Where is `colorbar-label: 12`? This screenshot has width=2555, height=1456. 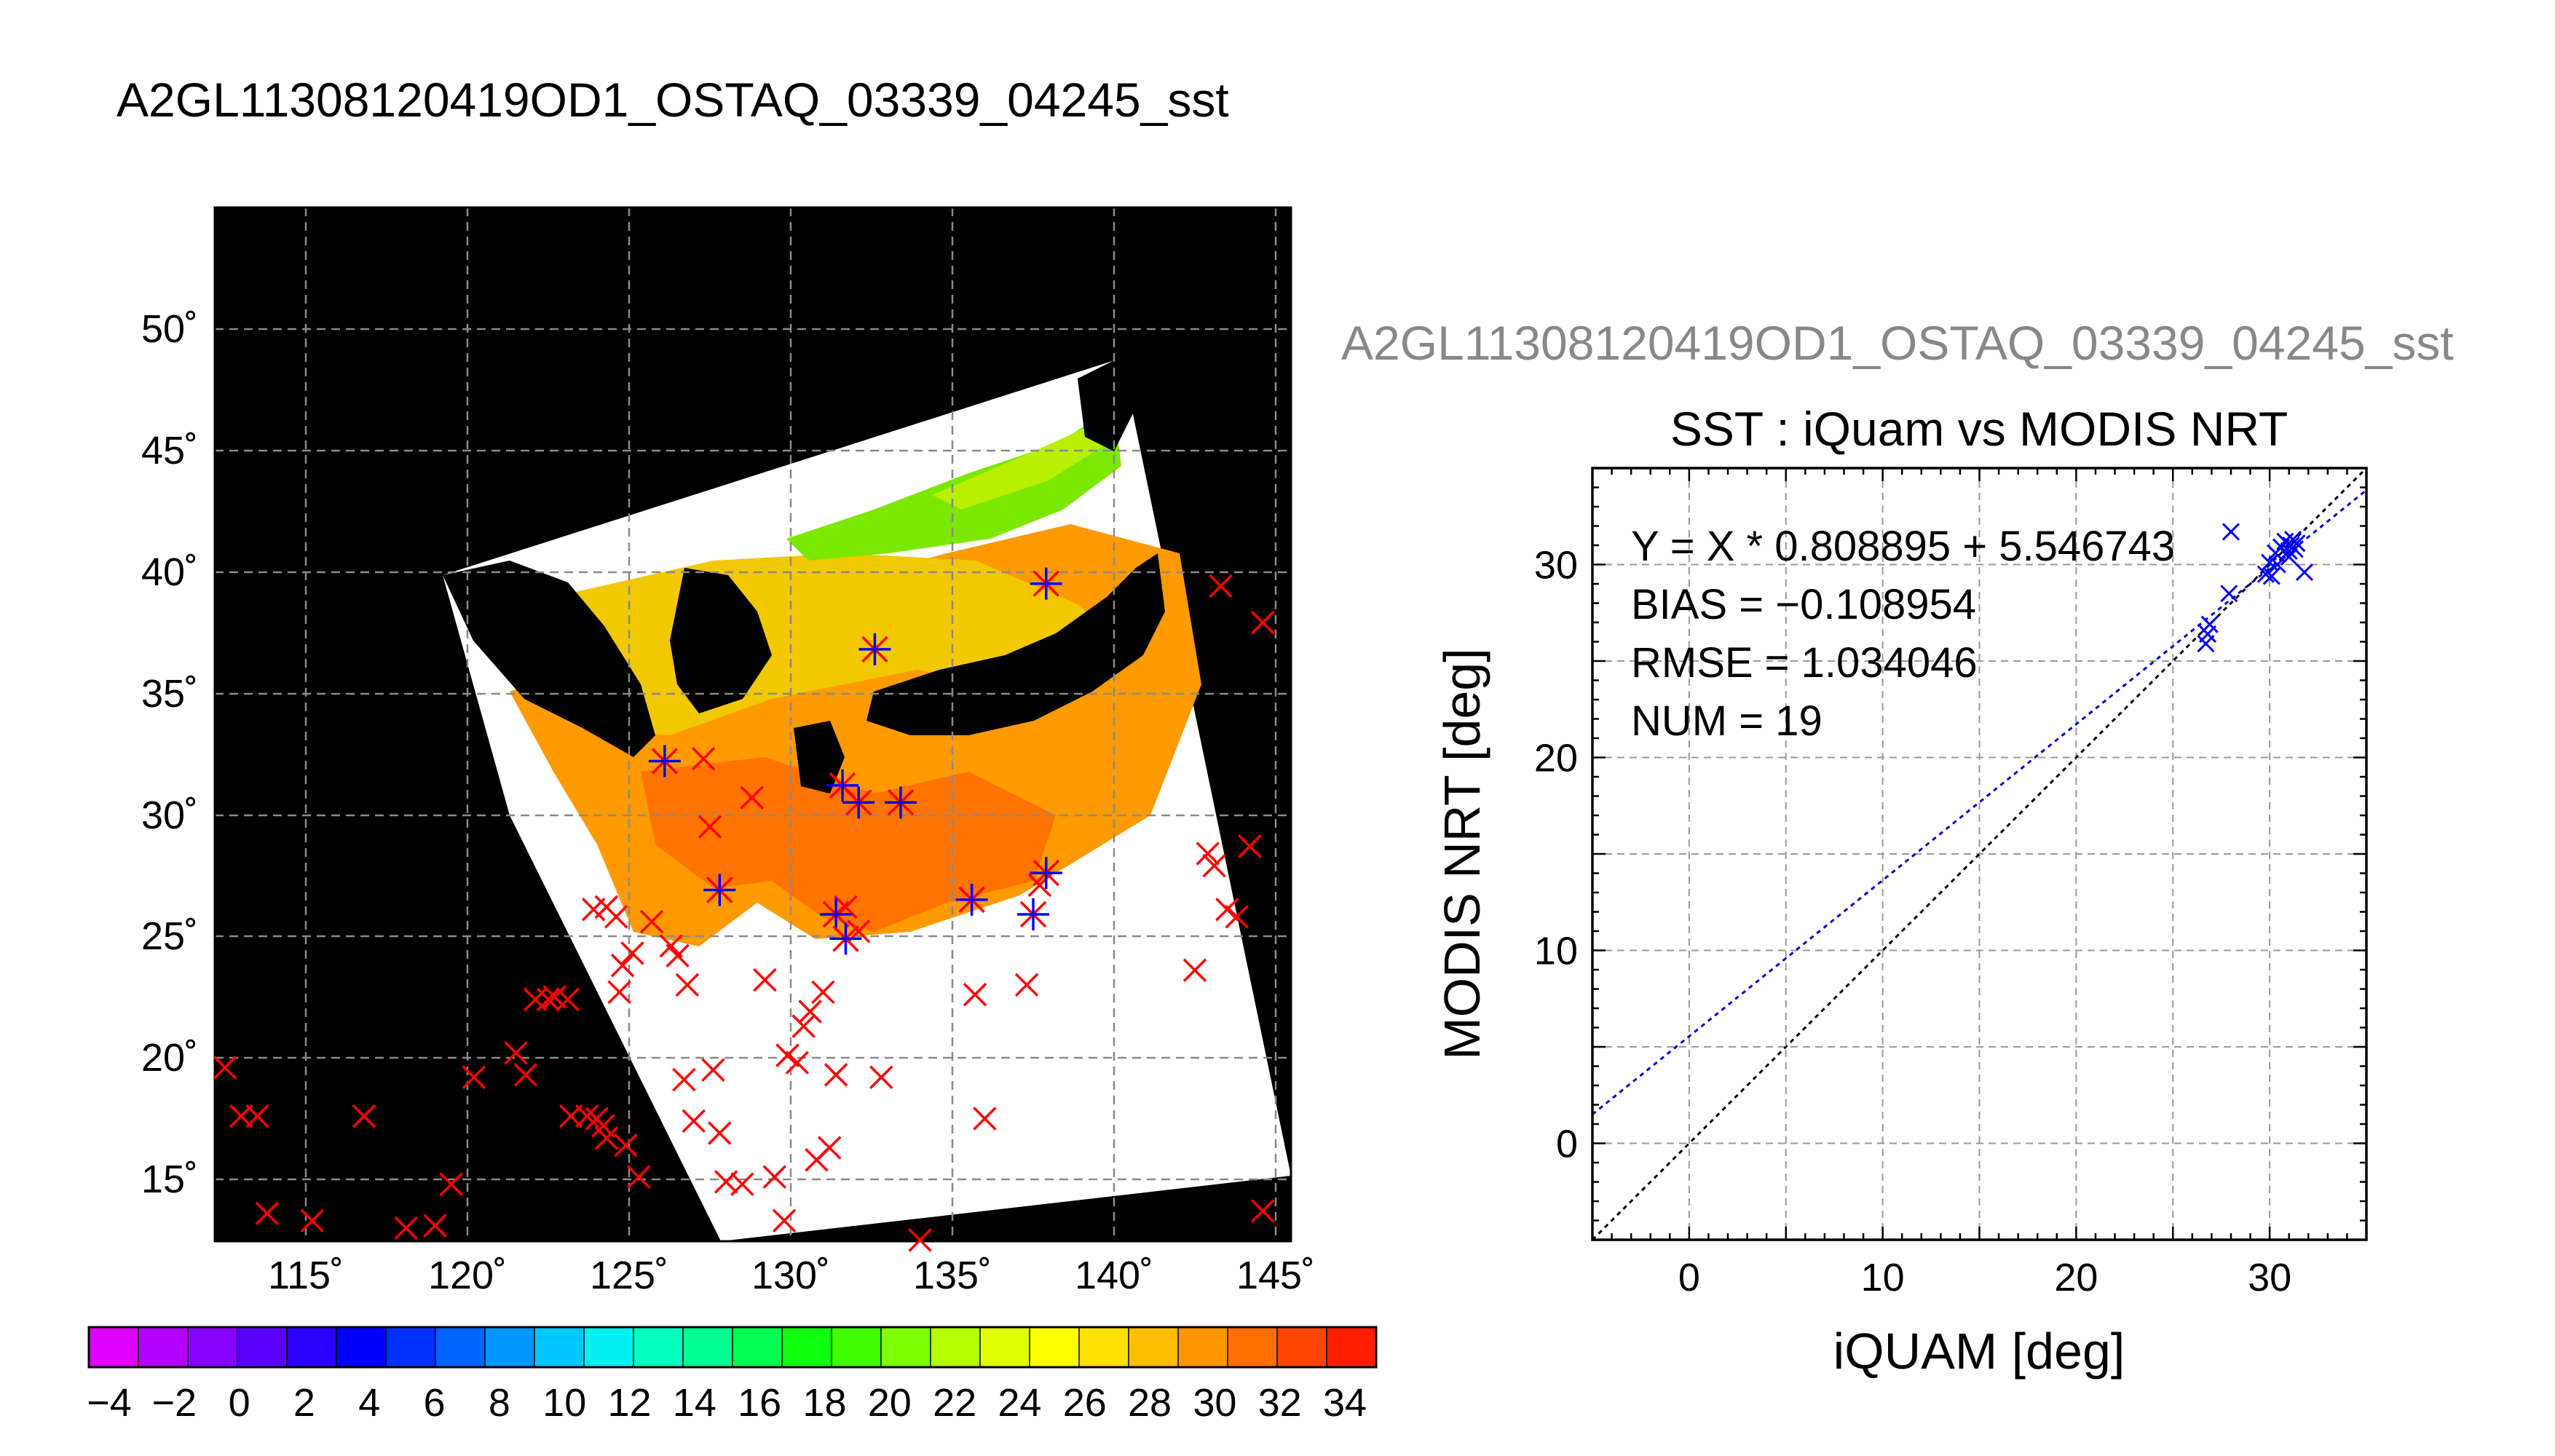
colorbar-label: 12 is located at coordinates (629, 1403).